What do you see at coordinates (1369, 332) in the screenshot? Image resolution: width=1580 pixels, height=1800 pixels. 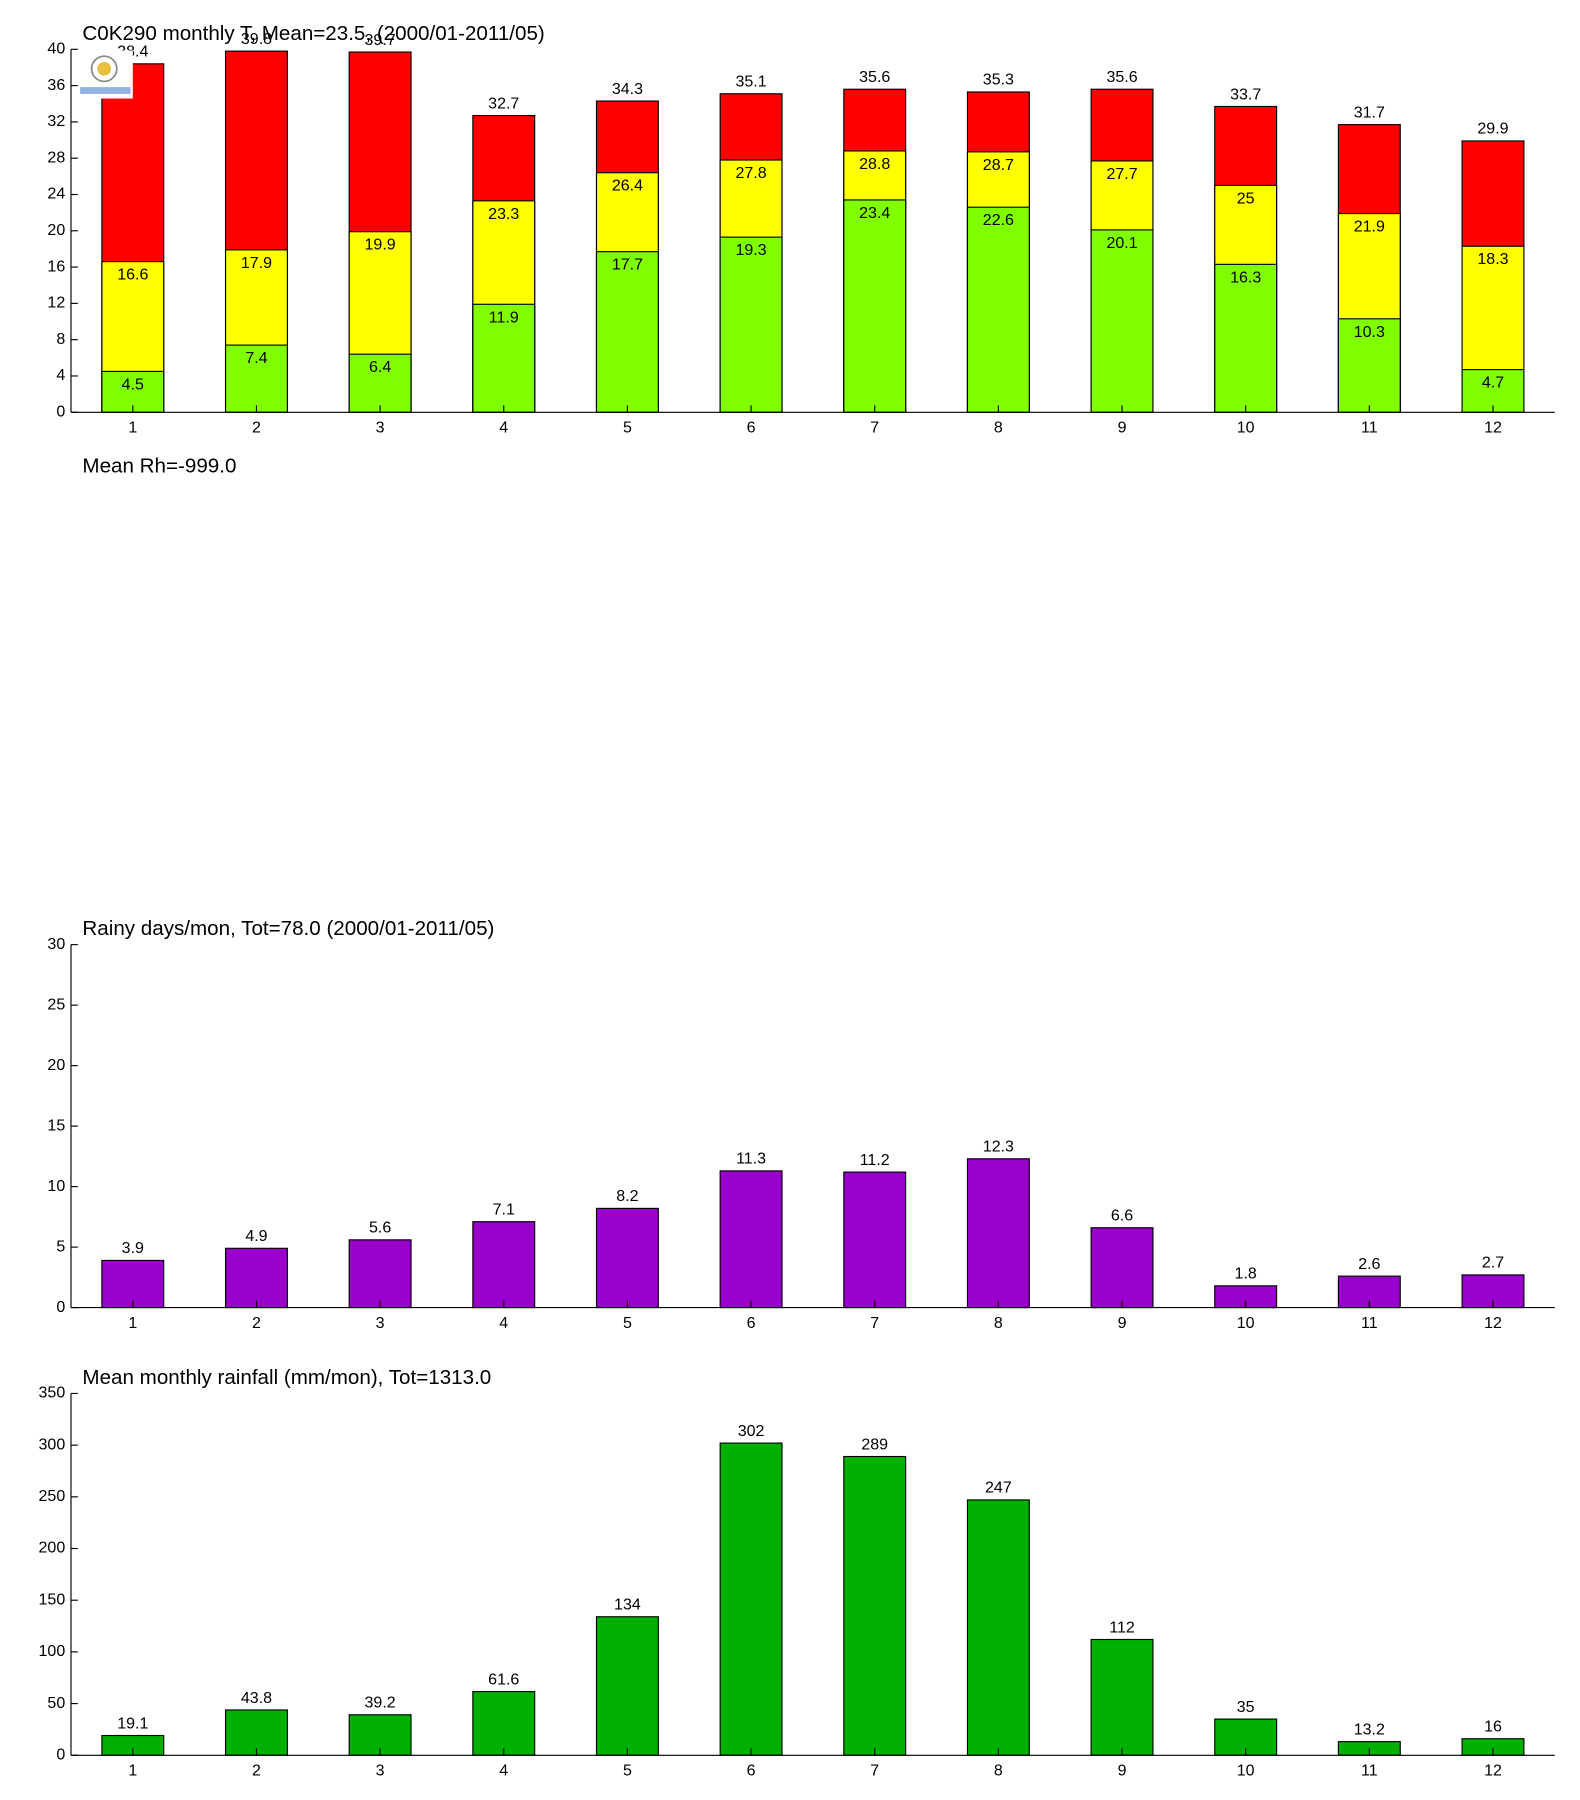 I see `value-label: 10.3` at bounding box center [1369, 332].